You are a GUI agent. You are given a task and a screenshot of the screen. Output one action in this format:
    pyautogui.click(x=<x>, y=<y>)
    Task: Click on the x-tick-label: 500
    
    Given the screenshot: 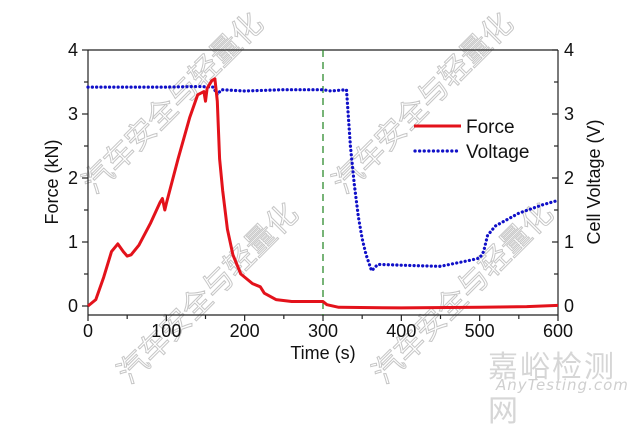 What is the action you would take?
    pyautogui.click(x=480, y=331)
    